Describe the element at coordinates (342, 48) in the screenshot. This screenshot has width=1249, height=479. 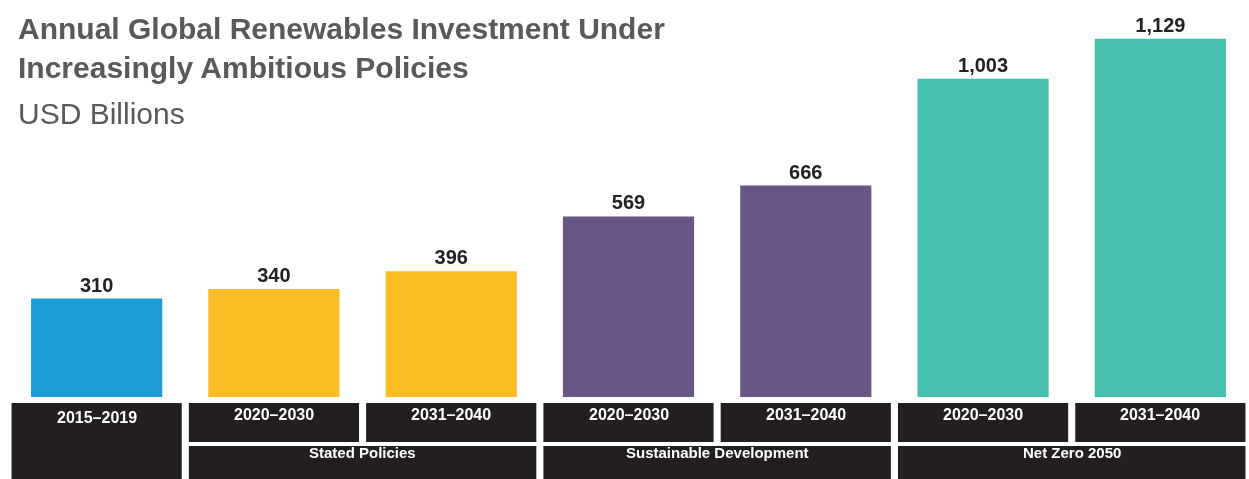
I see `chart-title: Annual Global Renewables Investment Under Increasingly Ambitious Policies` at that location.